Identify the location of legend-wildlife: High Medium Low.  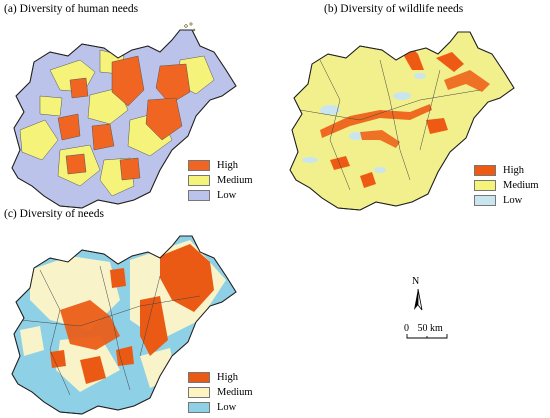
(506, 185).